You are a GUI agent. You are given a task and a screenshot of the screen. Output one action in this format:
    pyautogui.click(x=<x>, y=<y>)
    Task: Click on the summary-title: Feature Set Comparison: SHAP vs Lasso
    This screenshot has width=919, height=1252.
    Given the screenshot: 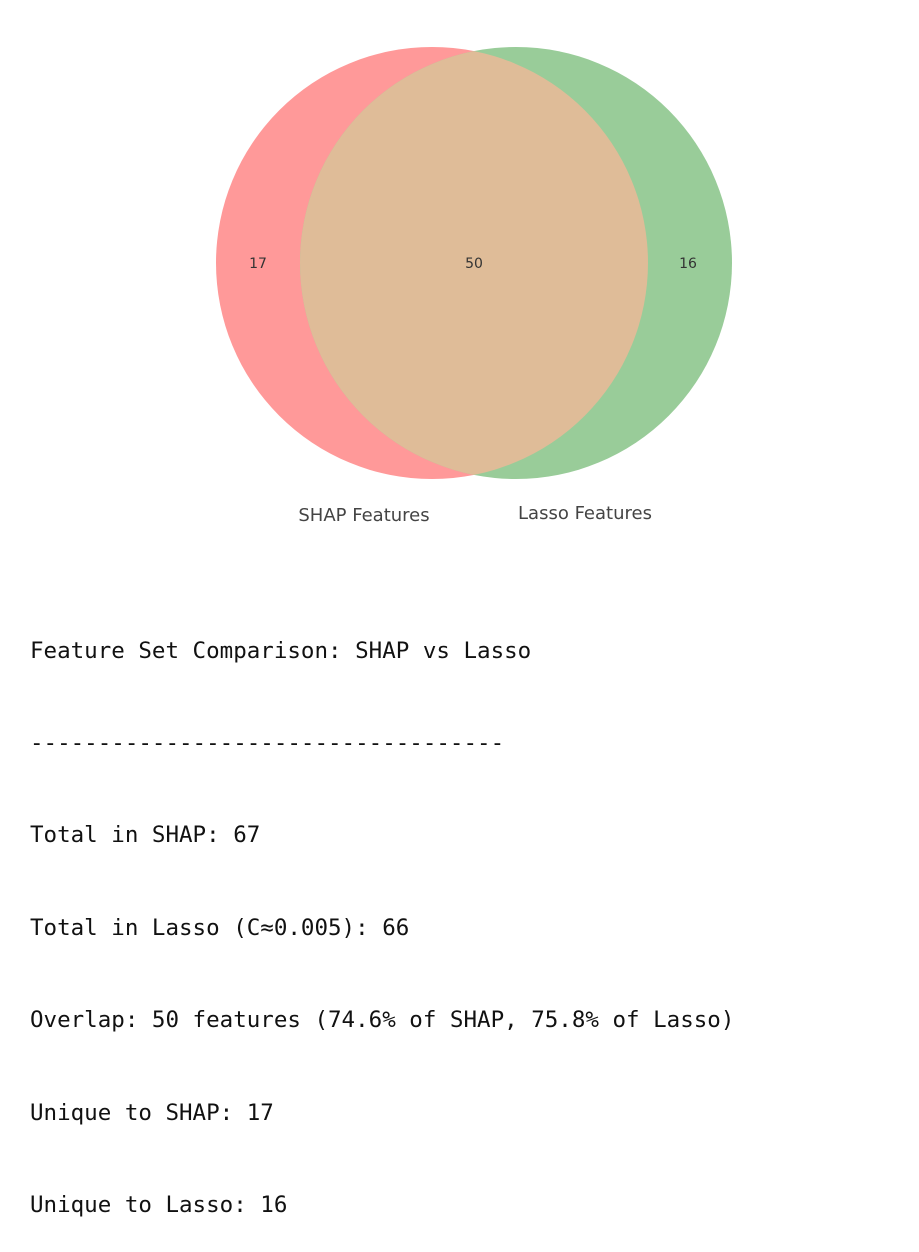 What is the action you would take?
    pyautogui.click(x=281, y=650)
    